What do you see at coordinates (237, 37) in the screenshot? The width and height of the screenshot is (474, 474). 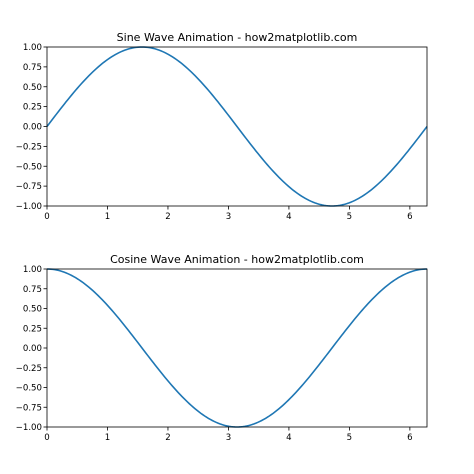 I see `chart-title: Sine Wave Animation - how2matplotlib.com` at bounding box center [237, 37].